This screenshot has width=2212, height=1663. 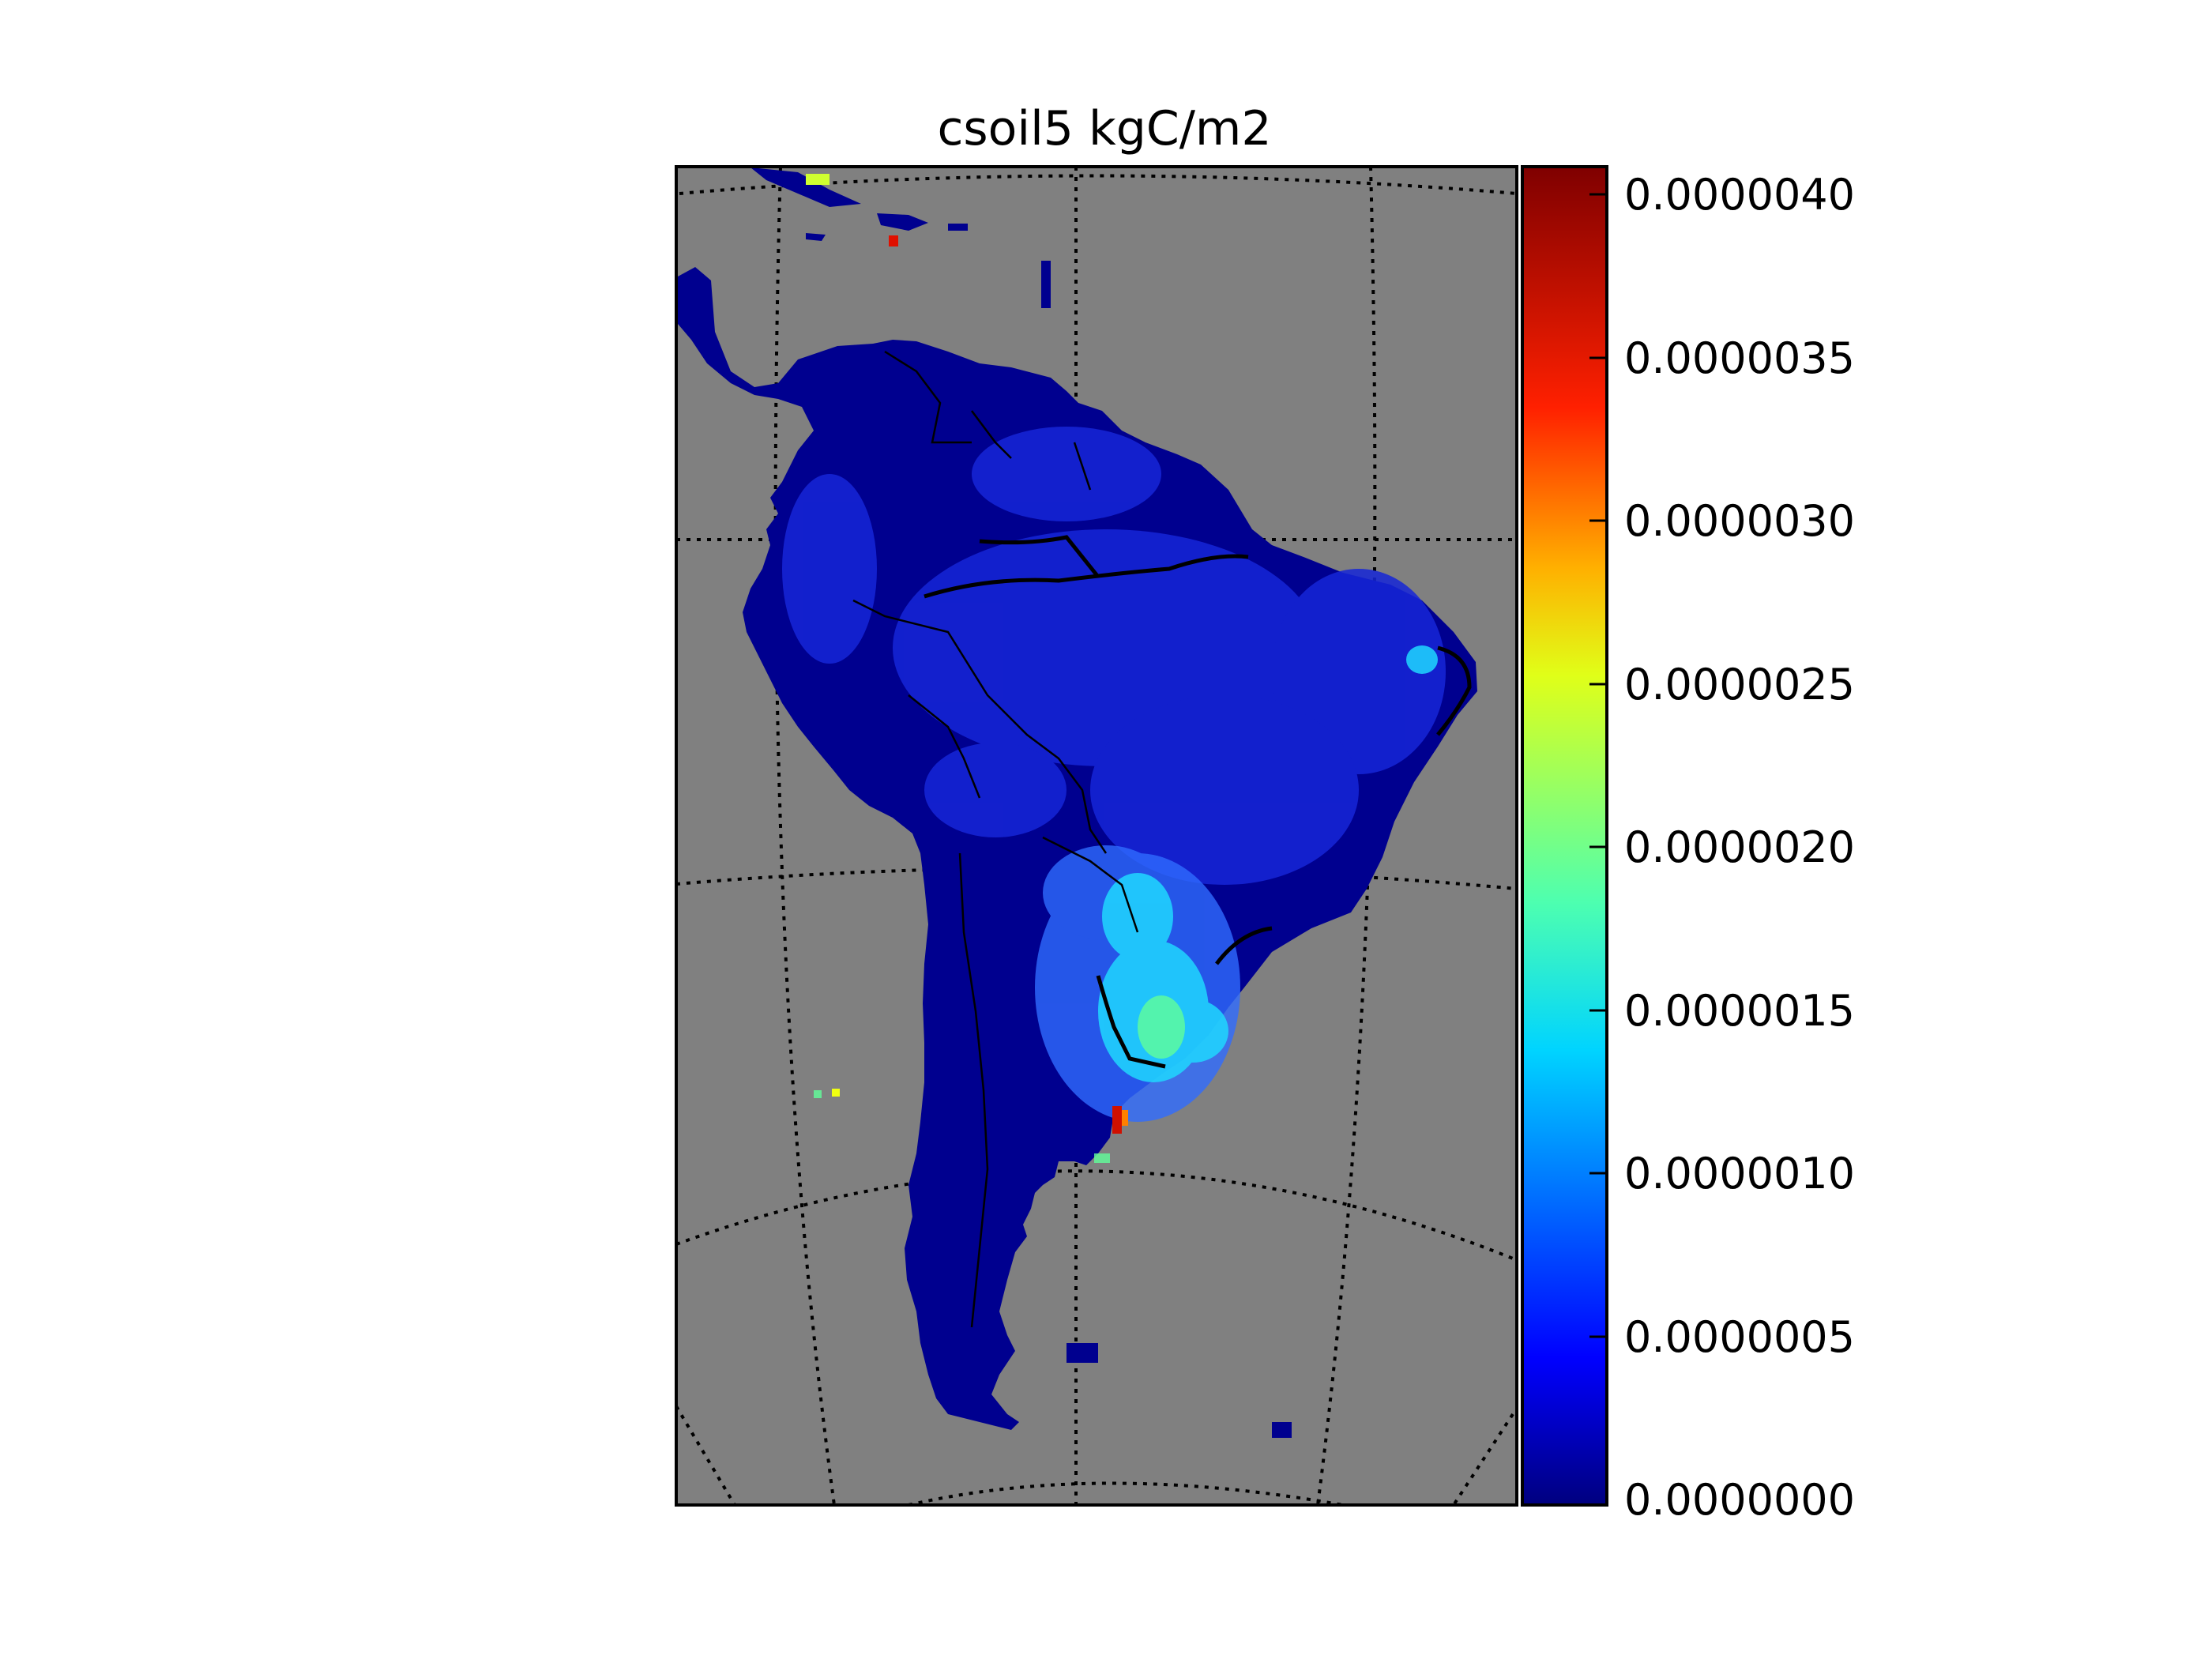 What do you see at coordinates (1046, 284) in the screenshot?
I see `island-lesser-antilles` at bounding box center [1046, 284].